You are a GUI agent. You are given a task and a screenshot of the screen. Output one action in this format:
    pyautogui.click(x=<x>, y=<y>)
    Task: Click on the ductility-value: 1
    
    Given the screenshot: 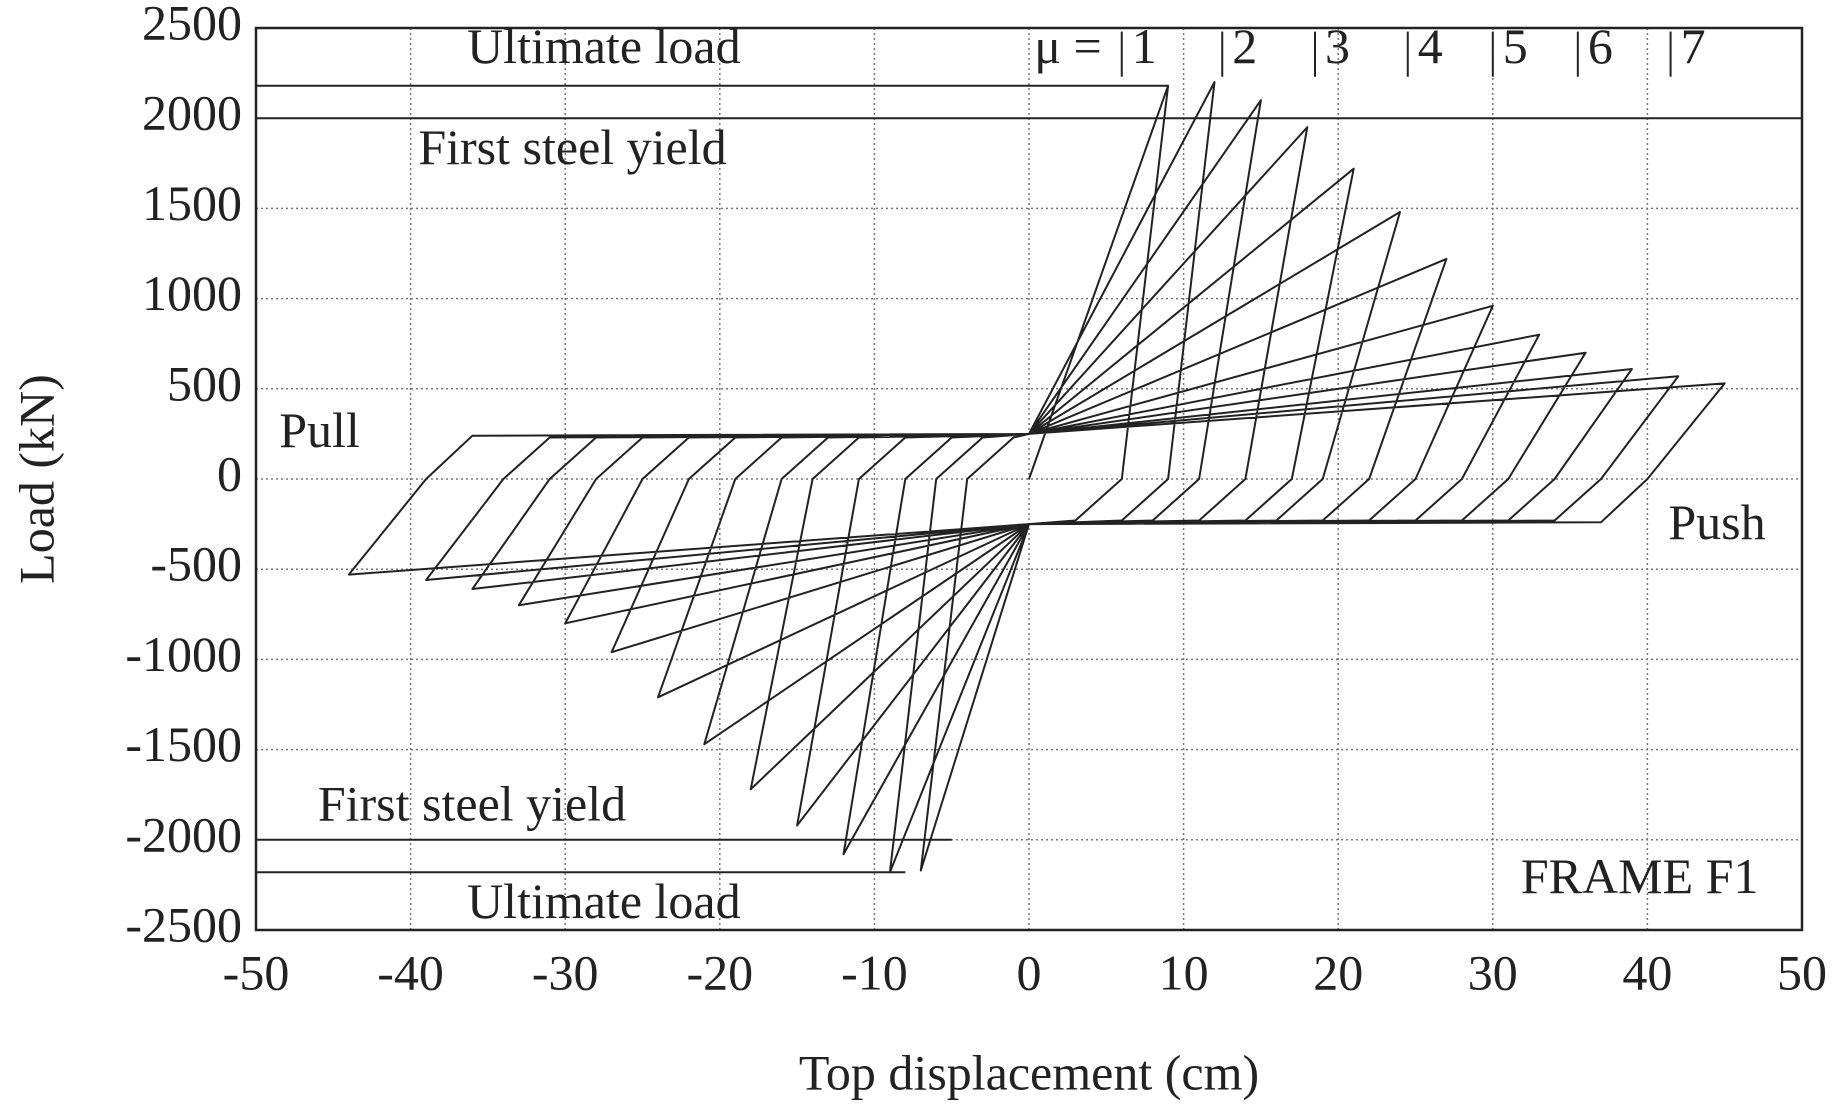 What is the action you would take?
    pyautogui.click(x=1144, y=46)
    